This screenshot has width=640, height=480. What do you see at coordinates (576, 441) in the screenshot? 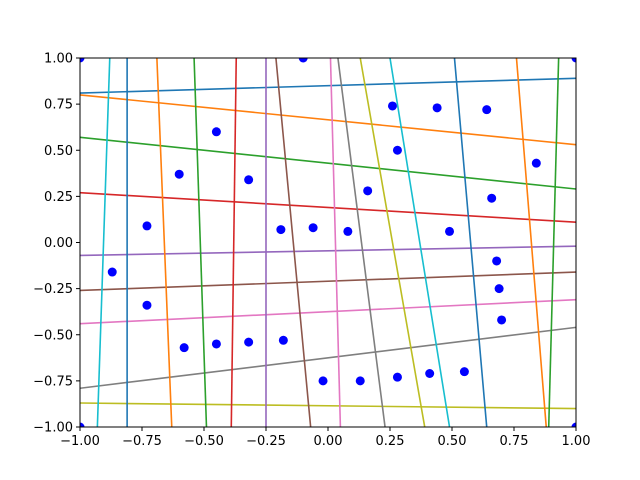
I see `x-tick-label: 1.00` at bounding box center [576, 441].